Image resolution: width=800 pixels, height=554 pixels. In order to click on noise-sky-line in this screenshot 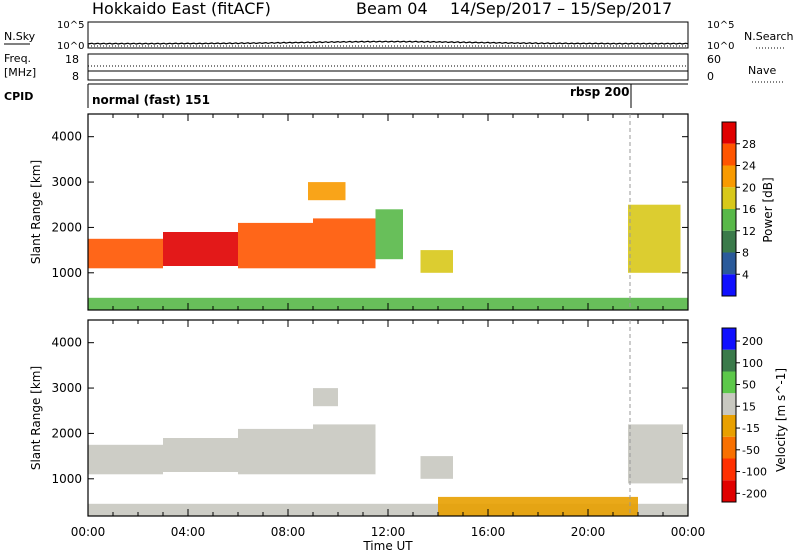, I will do `click(388, 42)`.